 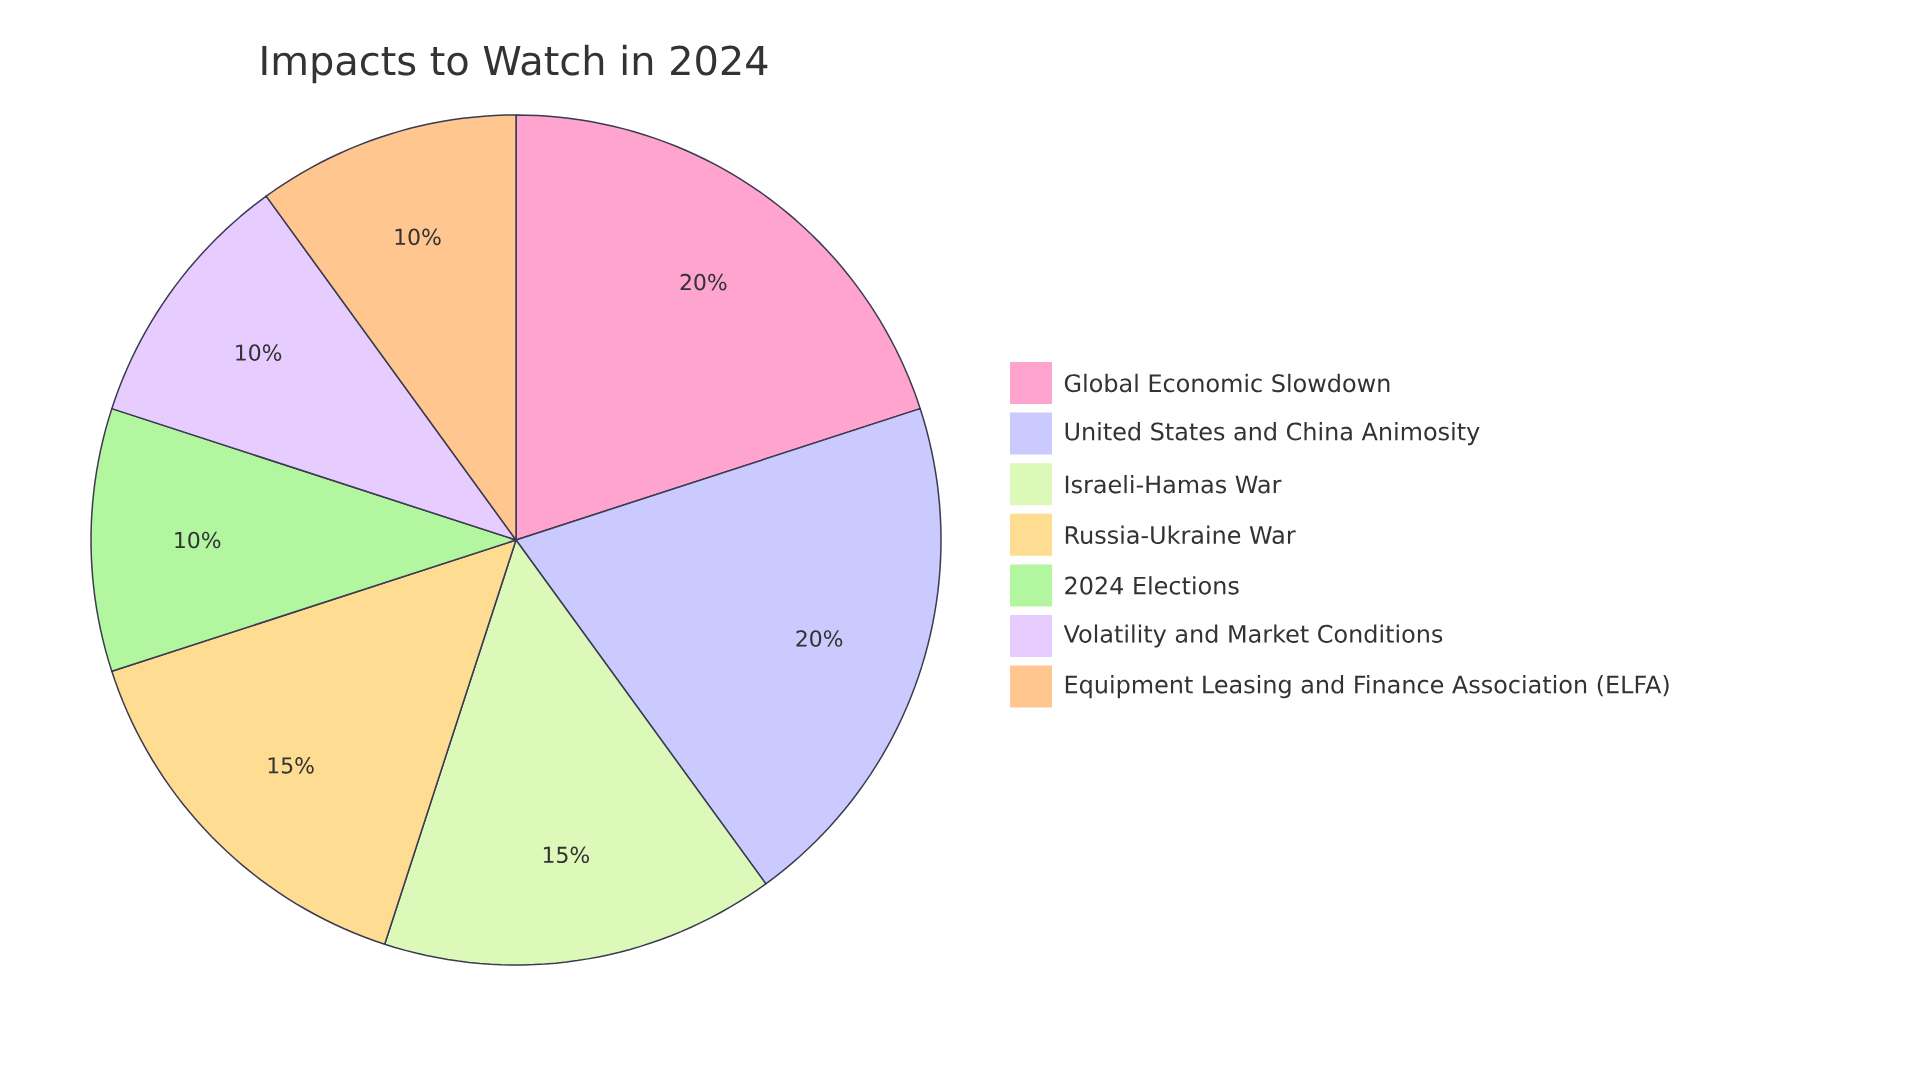 I want to click on legend-label: 2024 Elections, so click(x=1152, y=585).